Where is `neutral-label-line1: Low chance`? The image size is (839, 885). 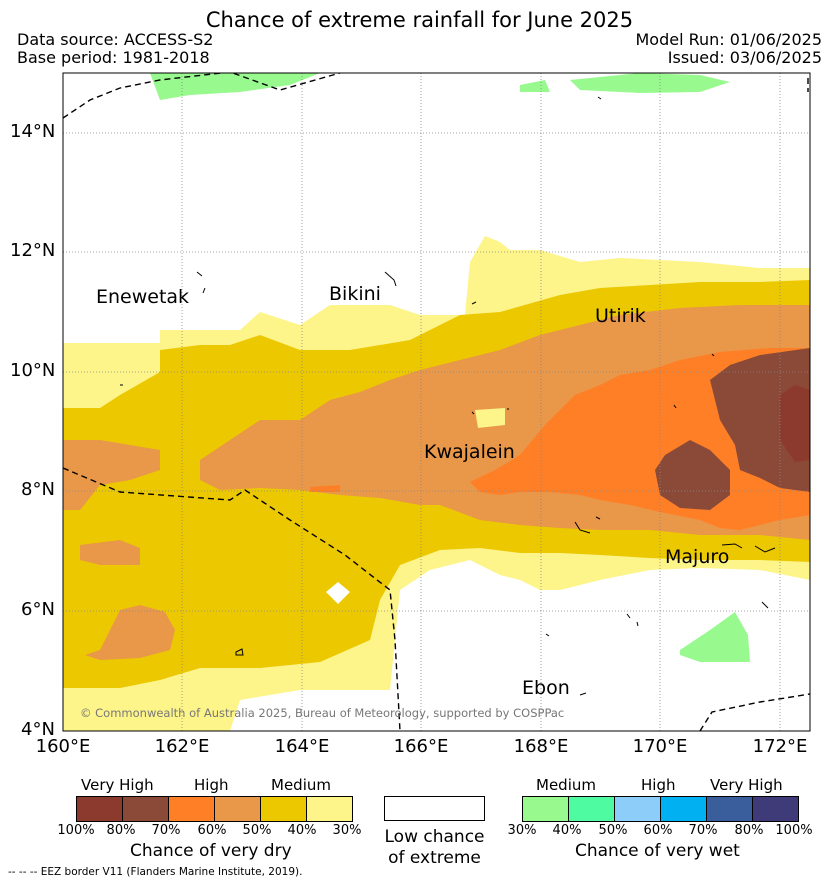 neutral-label-line1: Low chance is located at coordinates (434, 837).